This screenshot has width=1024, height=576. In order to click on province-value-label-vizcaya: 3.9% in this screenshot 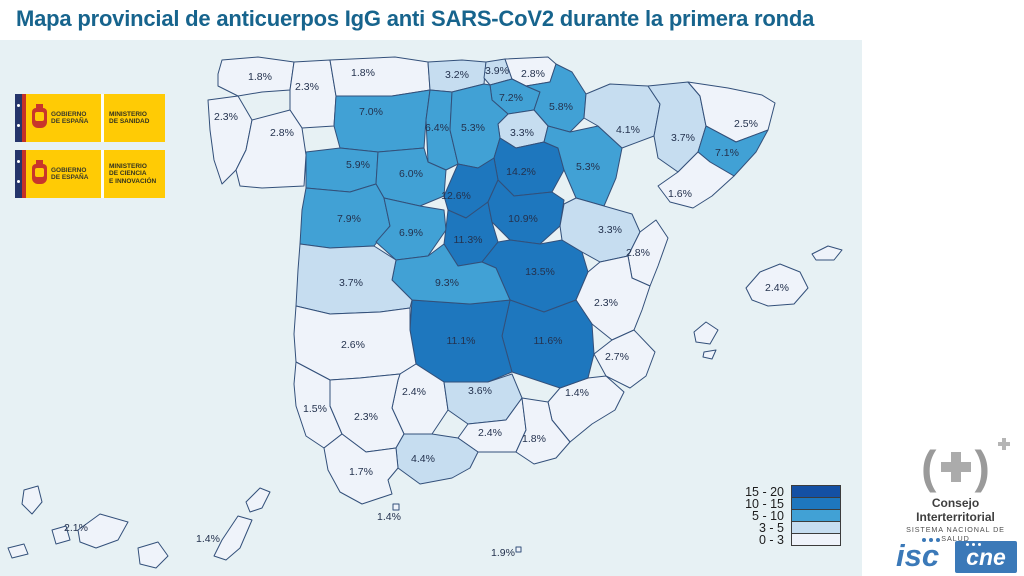, I will do `click(497, 71)`.